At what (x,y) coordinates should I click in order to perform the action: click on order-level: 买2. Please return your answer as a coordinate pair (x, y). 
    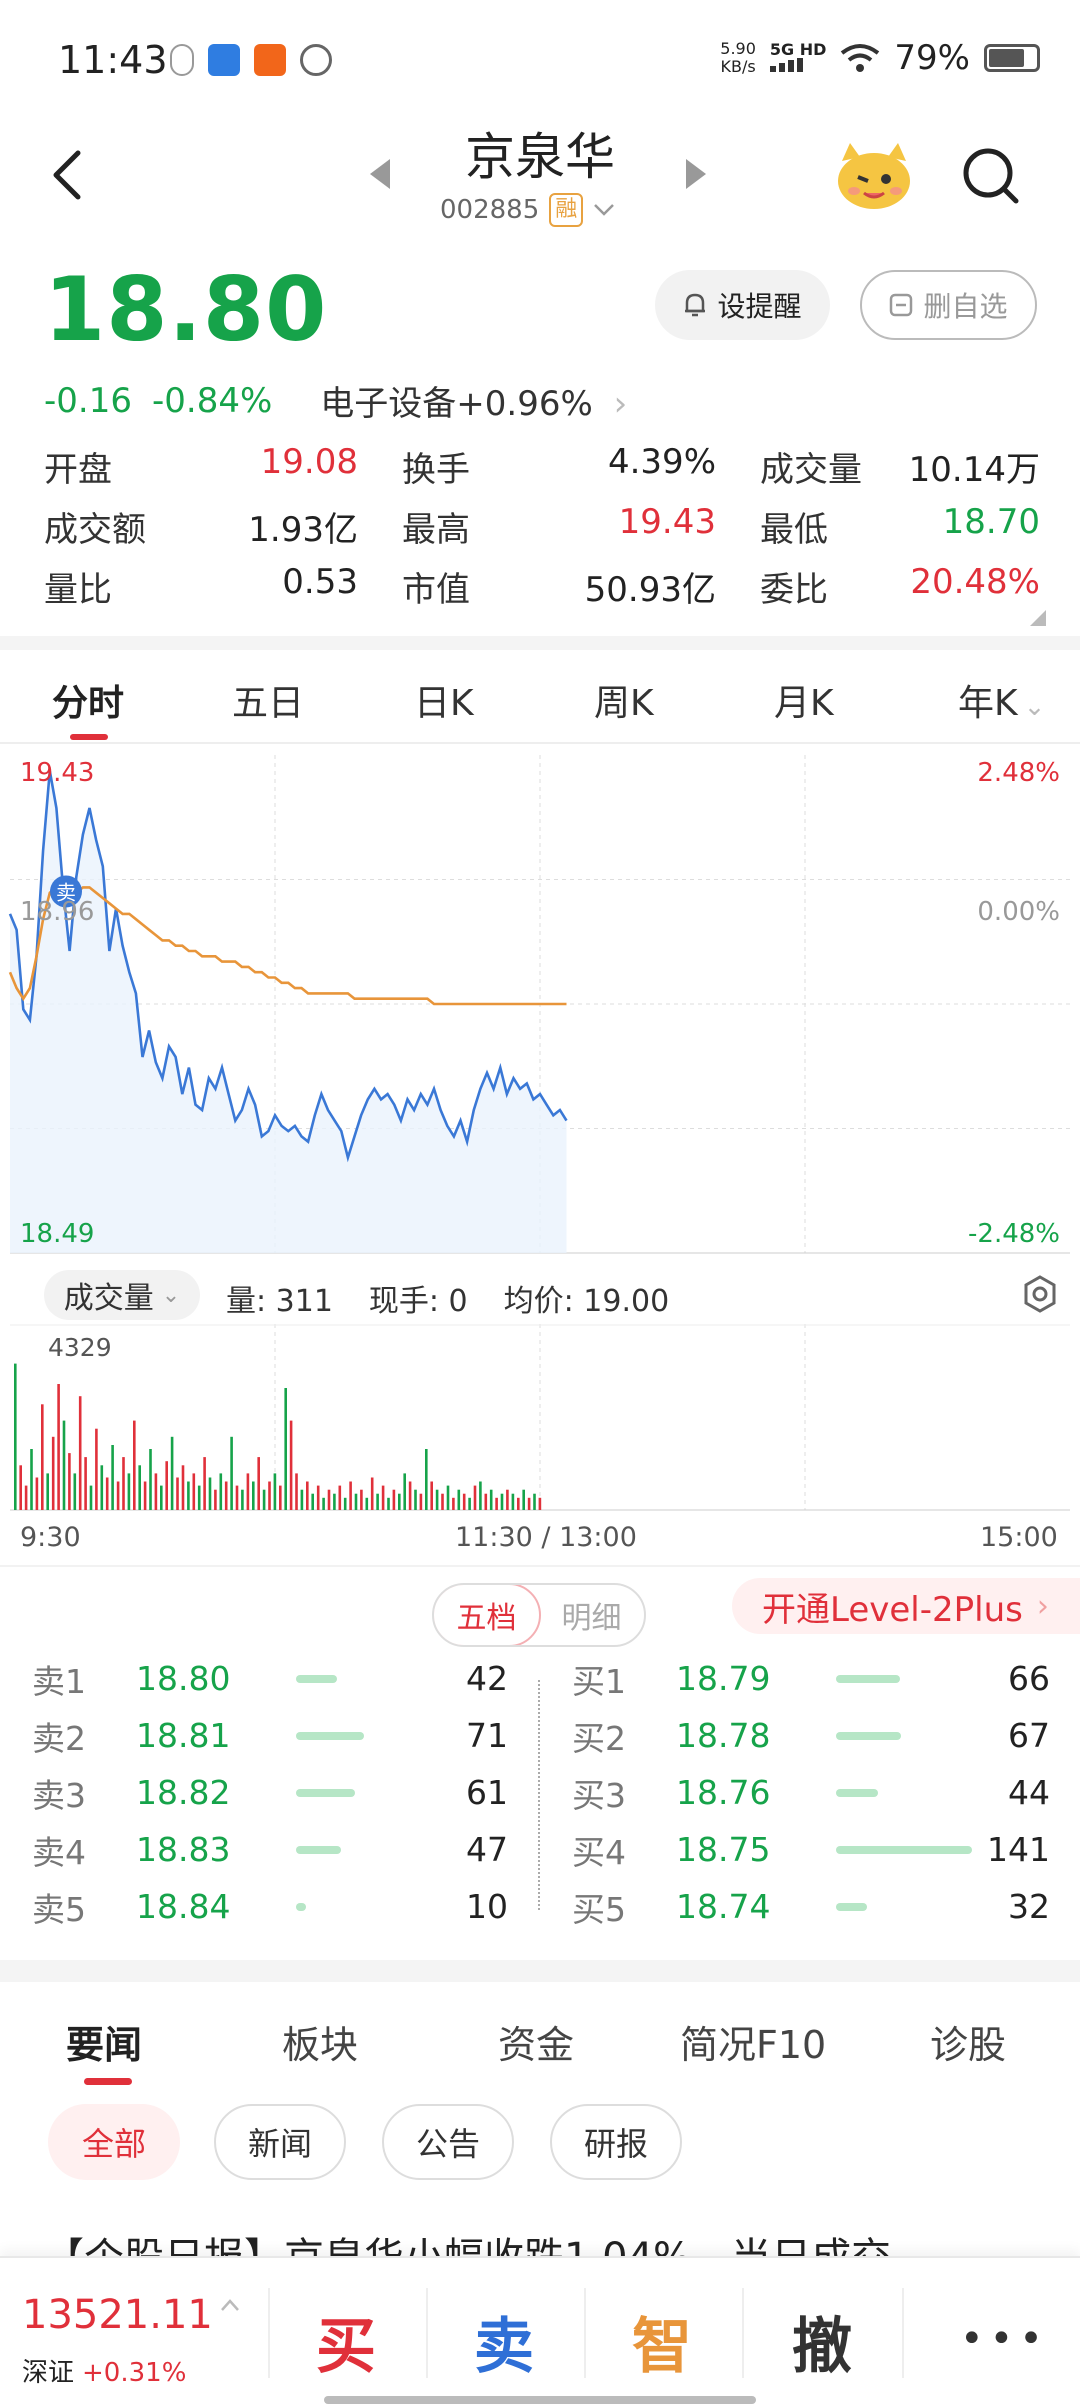
    Looking at the image, I should click on (599, 1738).